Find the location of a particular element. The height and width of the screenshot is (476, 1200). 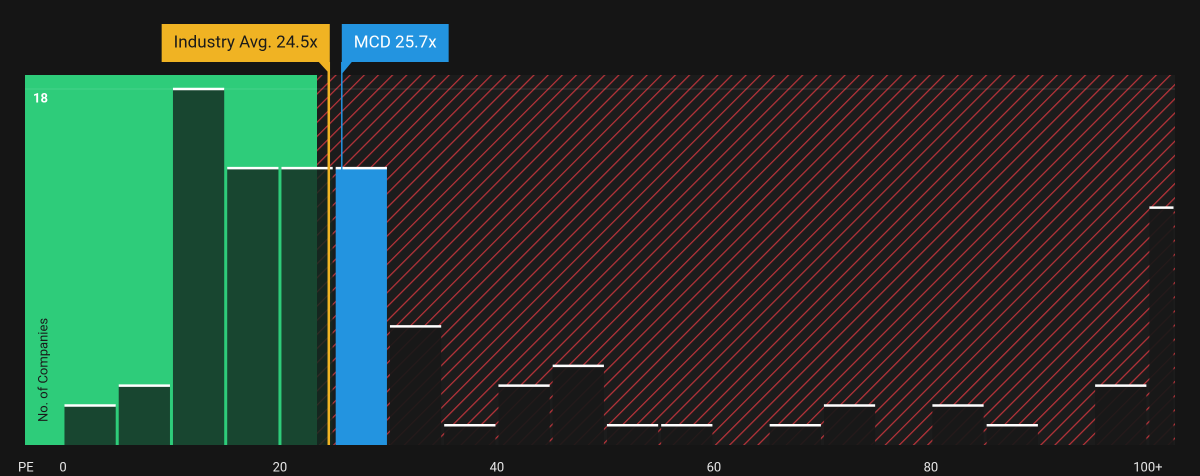

x-axis-label: PE is located at coordinates (26, 467).